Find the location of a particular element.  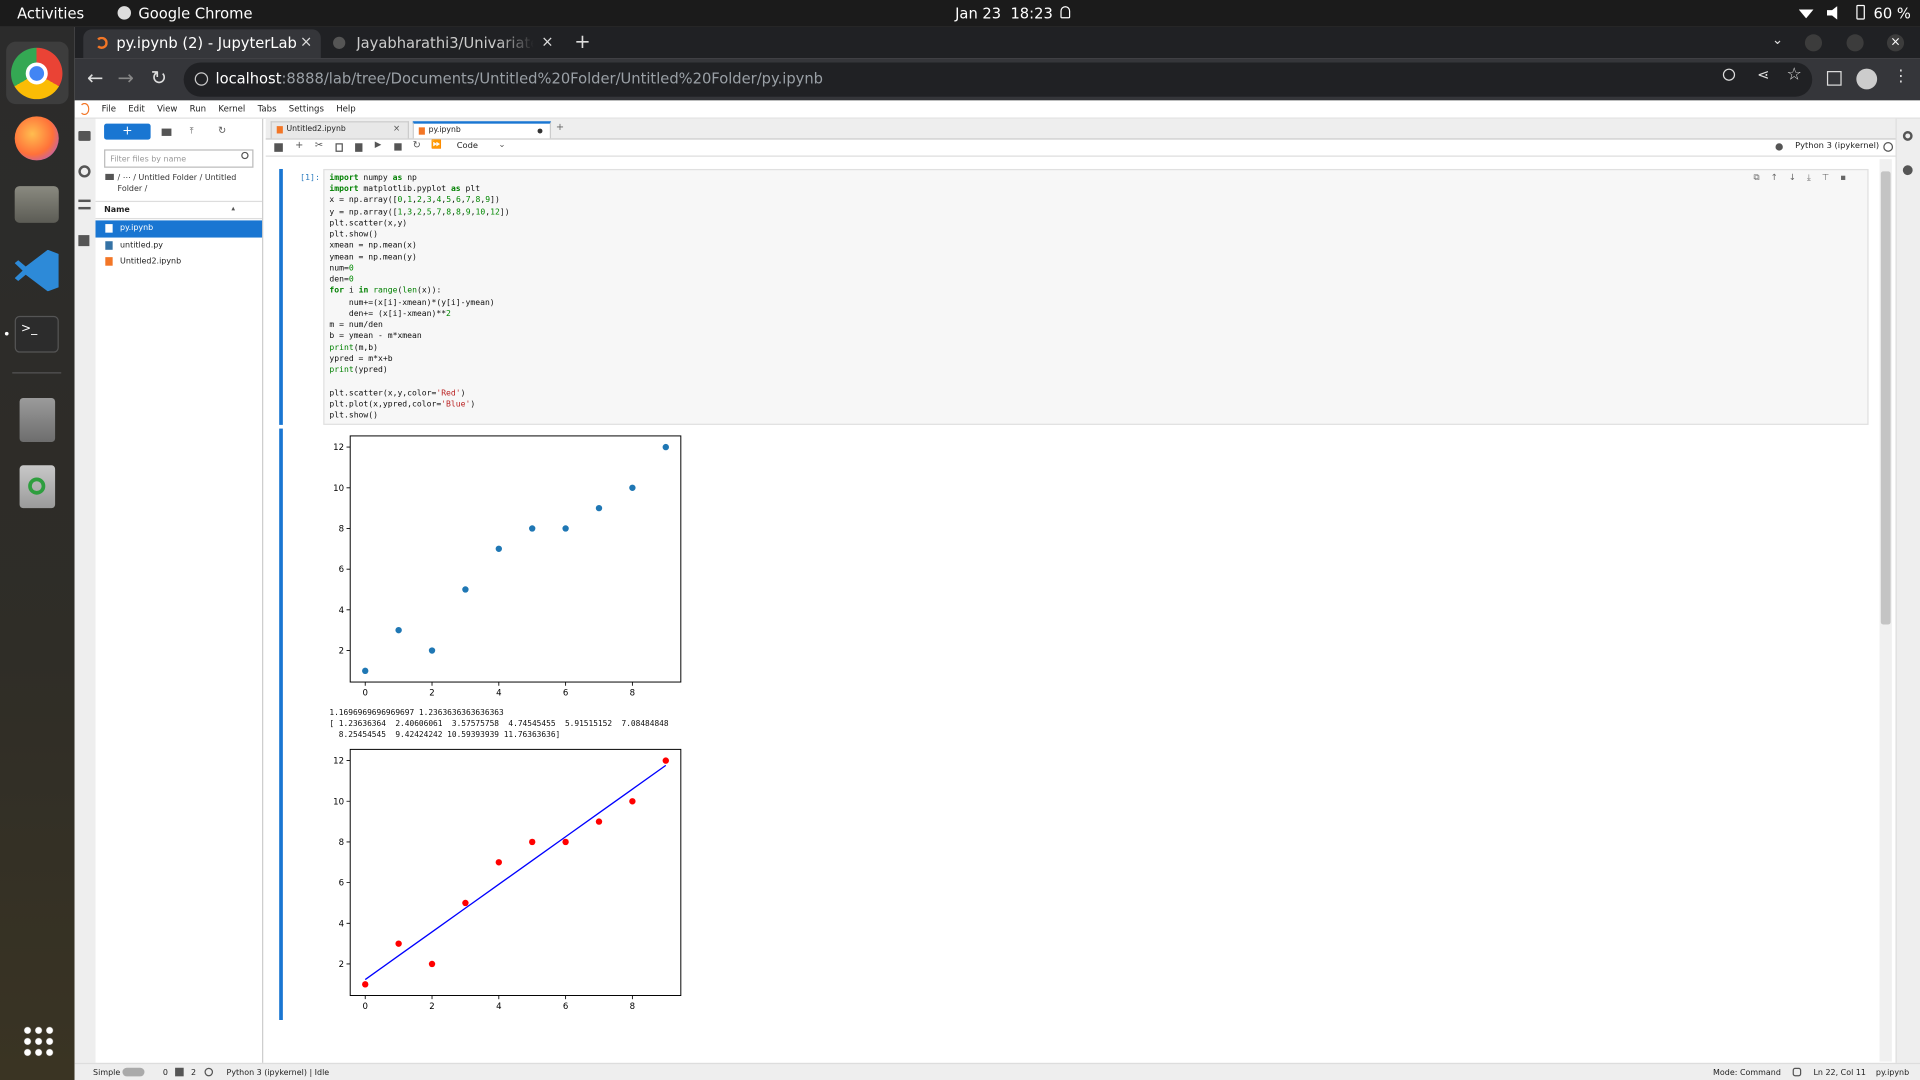

paste is located at coordinates (359, 147).